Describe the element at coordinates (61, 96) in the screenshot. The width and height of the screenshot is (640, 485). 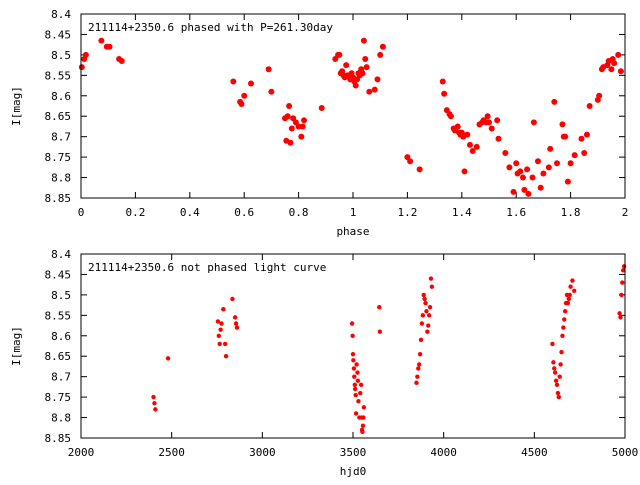
I see `y-tick-label: 8.6` at that location.